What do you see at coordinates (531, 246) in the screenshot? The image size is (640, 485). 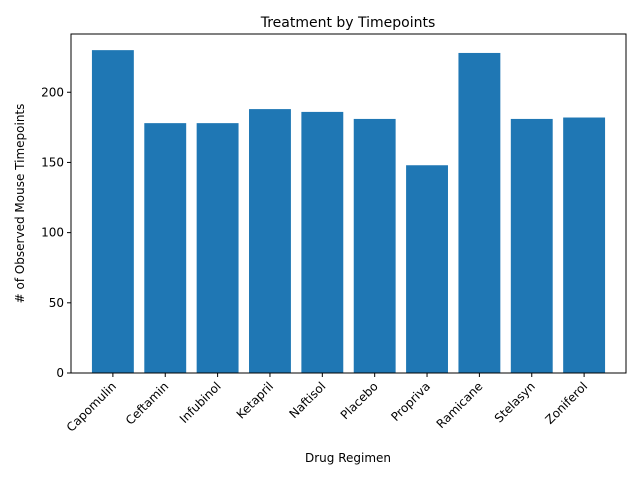 I see `bar-stelasyn` at bounding box center [531, 246].